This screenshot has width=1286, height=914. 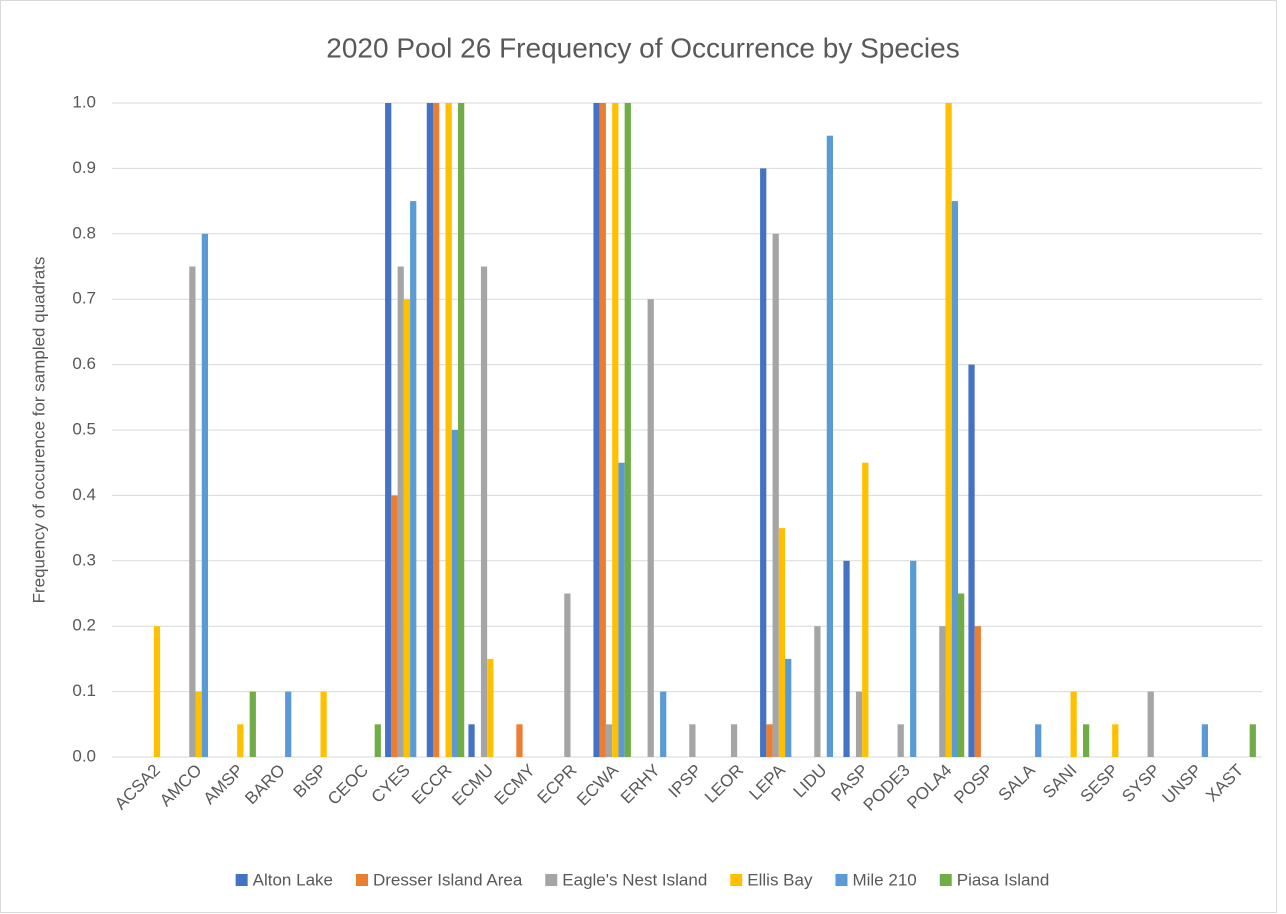 What do you see at coordinates (780, 879) in the screenshot?
I see `legend-label: Ellis Bay` at bounding box center [780, 879].